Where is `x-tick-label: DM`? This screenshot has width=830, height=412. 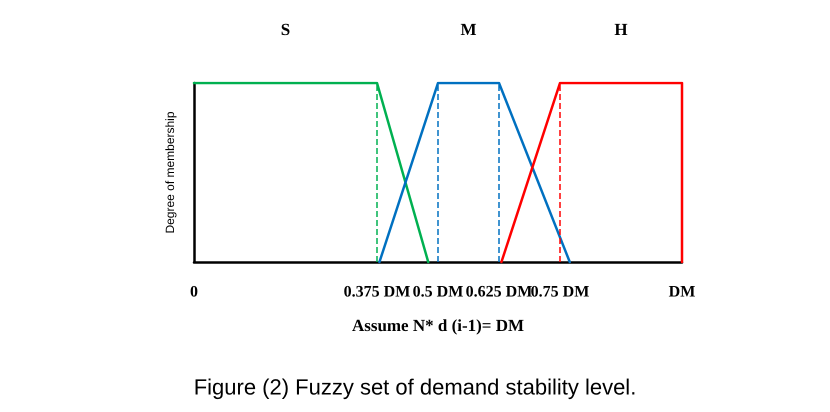 x-tick-label: DM is located at coordinates (682, 292).